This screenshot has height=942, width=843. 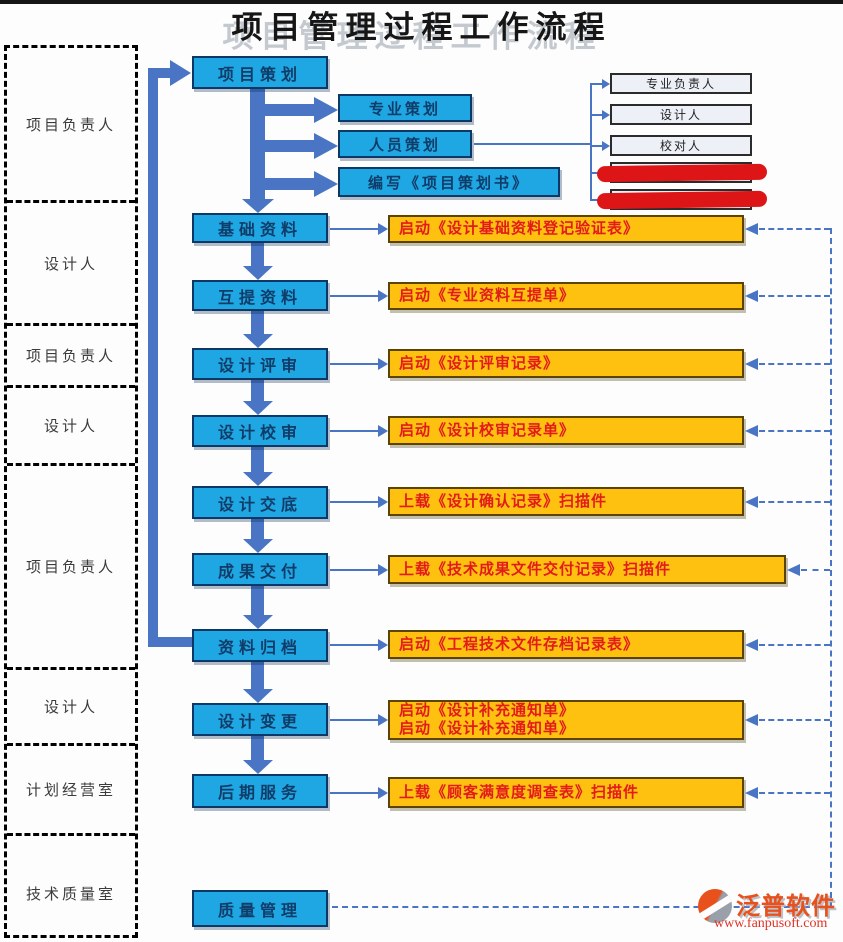 I want to click on swimlane-label: 设计人, so click(x=70, y=264).